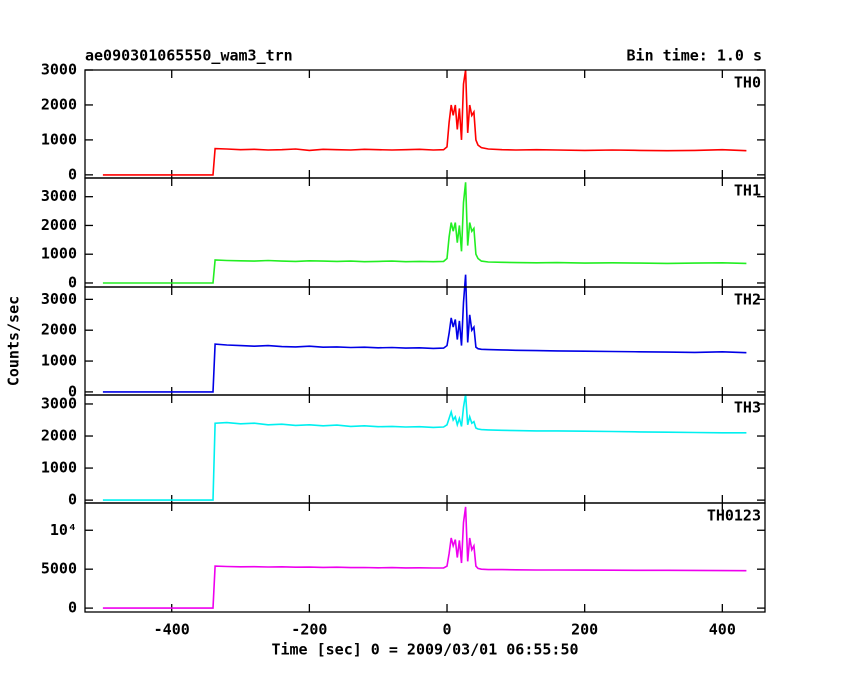  I want to click on y-tick-label: 5000, so click(59, 569).